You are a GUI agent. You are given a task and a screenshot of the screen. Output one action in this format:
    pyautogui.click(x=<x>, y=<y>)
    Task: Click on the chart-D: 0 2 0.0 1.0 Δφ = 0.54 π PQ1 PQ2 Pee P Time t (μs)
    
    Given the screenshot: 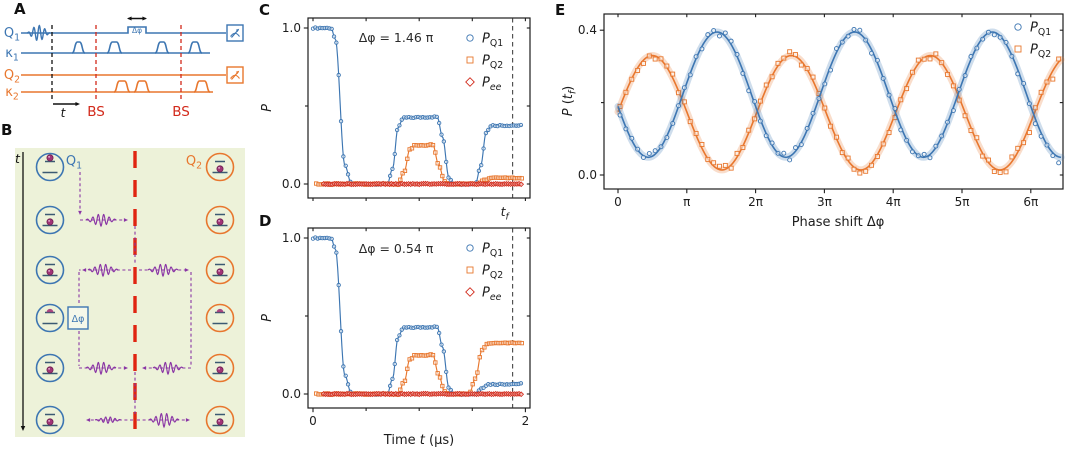 What is the action you would take?
    pyautogui.click(x=395, y=337)
    